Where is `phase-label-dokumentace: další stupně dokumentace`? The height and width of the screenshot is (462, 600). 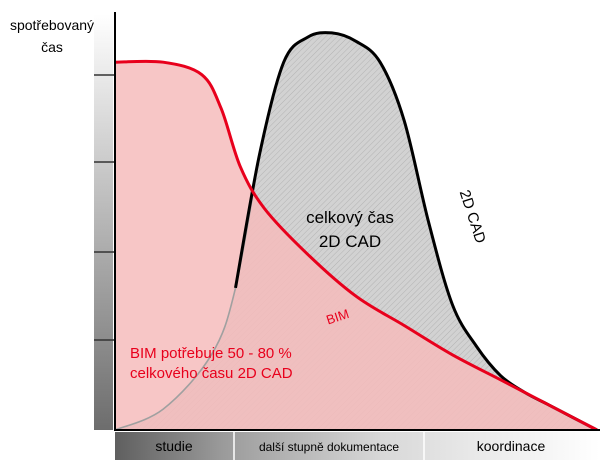 phase-label-dokumentace: další stupně dokumentace is located at coordinates (329, 447).